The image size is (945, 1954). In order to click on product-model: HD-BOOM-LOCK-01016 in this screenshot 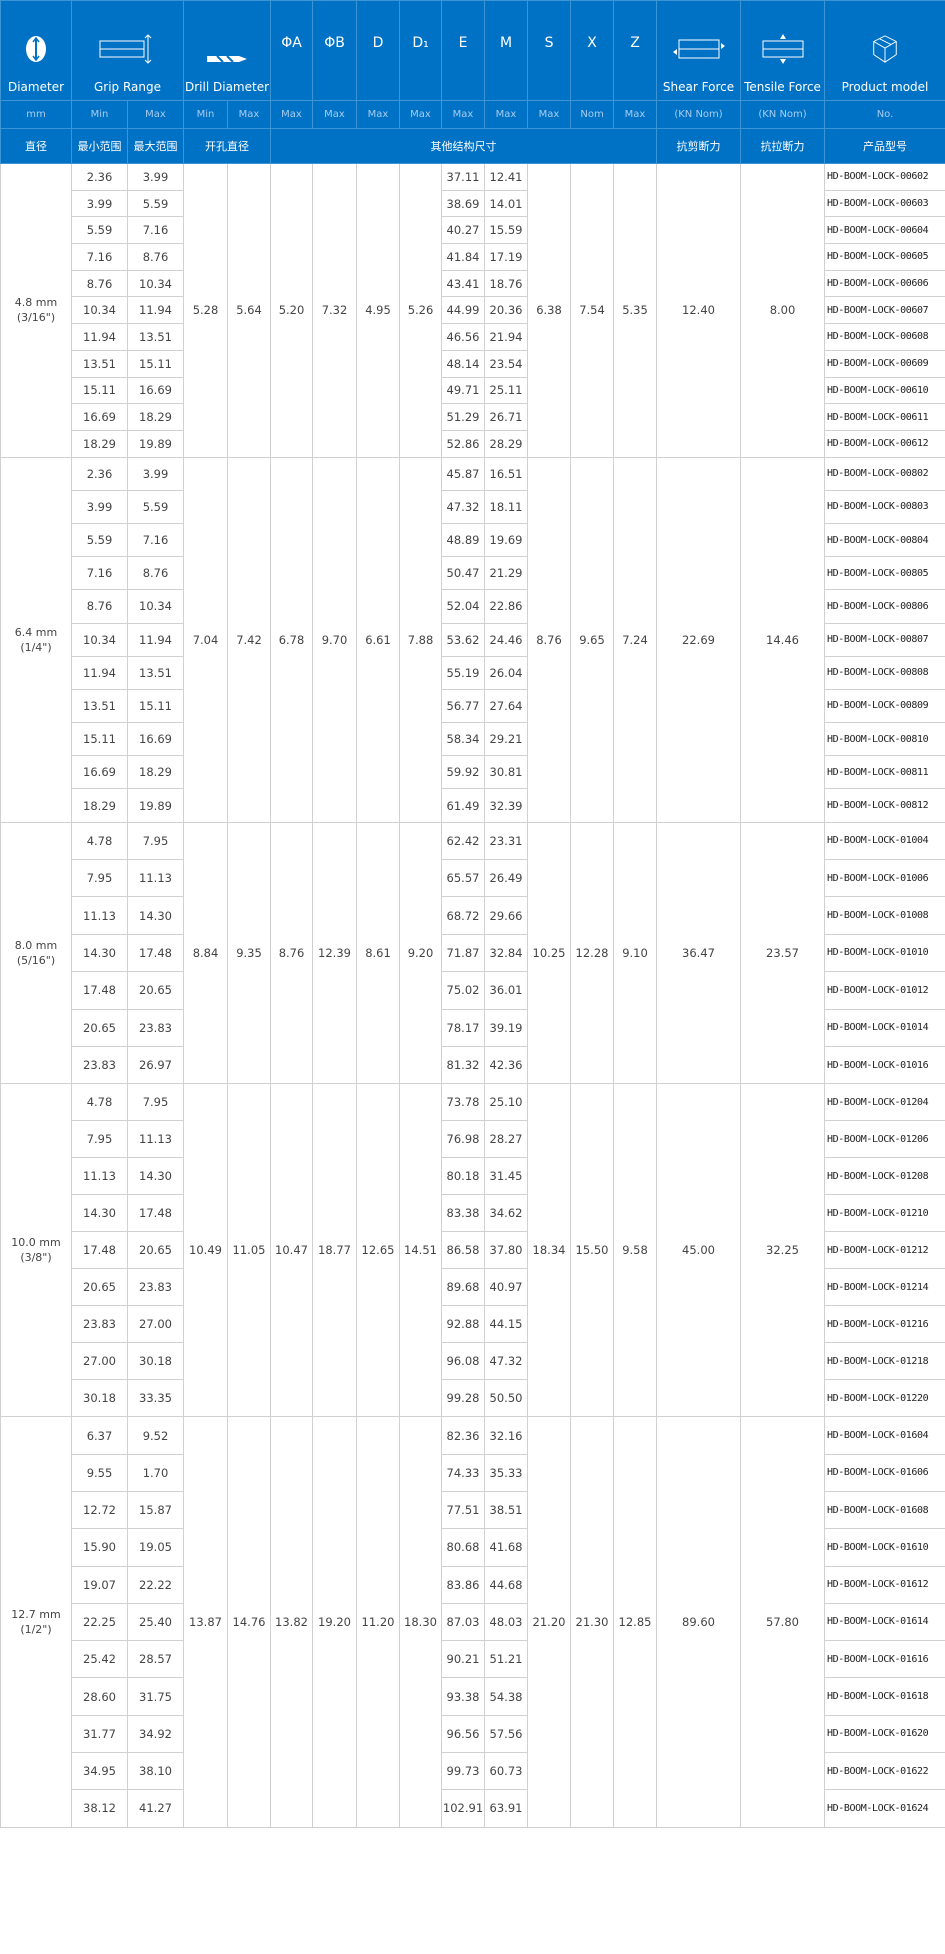, I will do `click(884, 1065)`.